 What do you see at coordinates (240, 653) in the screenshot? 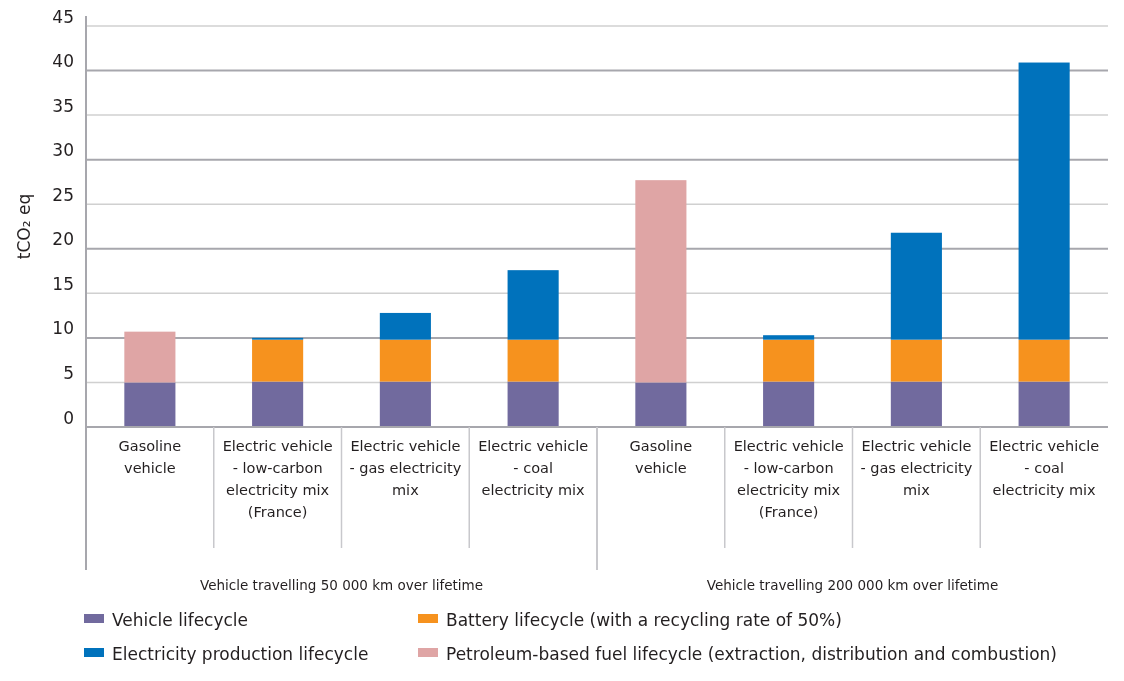
I see `legend-label: Electricity production lifecycle` at bounding box center [240, 653].